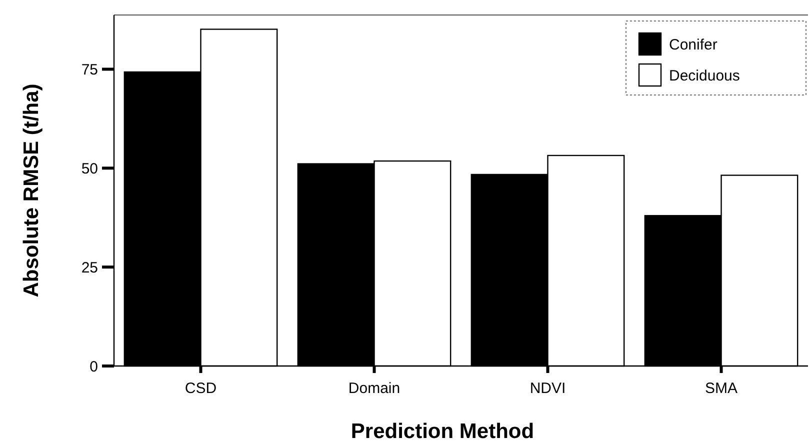  I want to click on y-tick-label: 50, so click(89, 169).